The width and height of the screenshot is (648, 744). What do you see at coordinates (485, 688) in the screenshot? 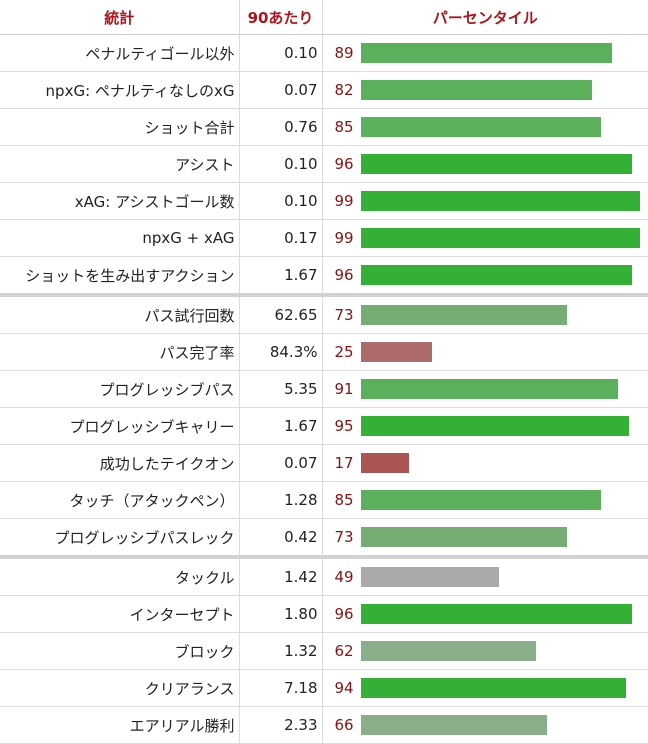
I see `percentile-cell: 94` at bounding box center [485, 688].